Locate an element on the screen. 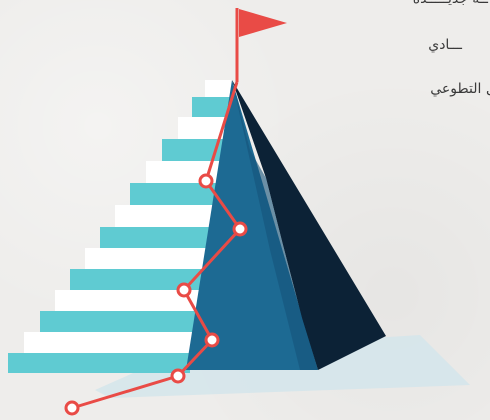  caption-line-2: ـــادي is located at coordinates (445, 45).